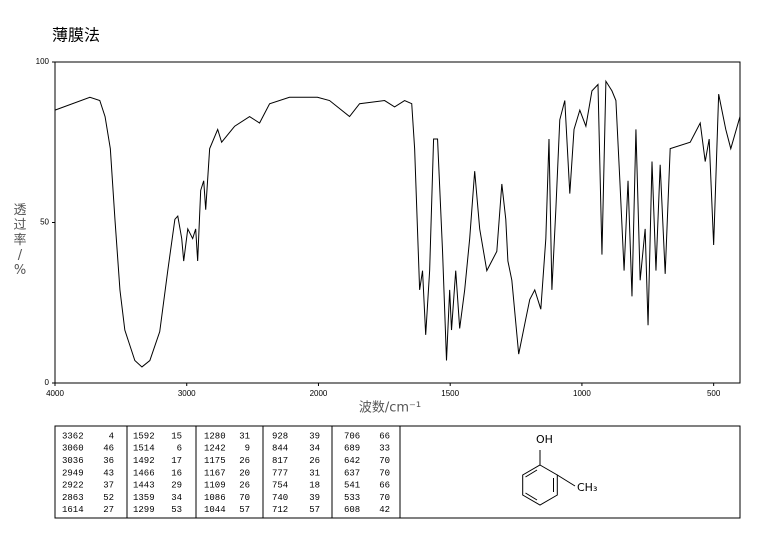 This screenshot has width=765, height=539. I want to click on peak-wavenumber: 642, so click(352, 461).